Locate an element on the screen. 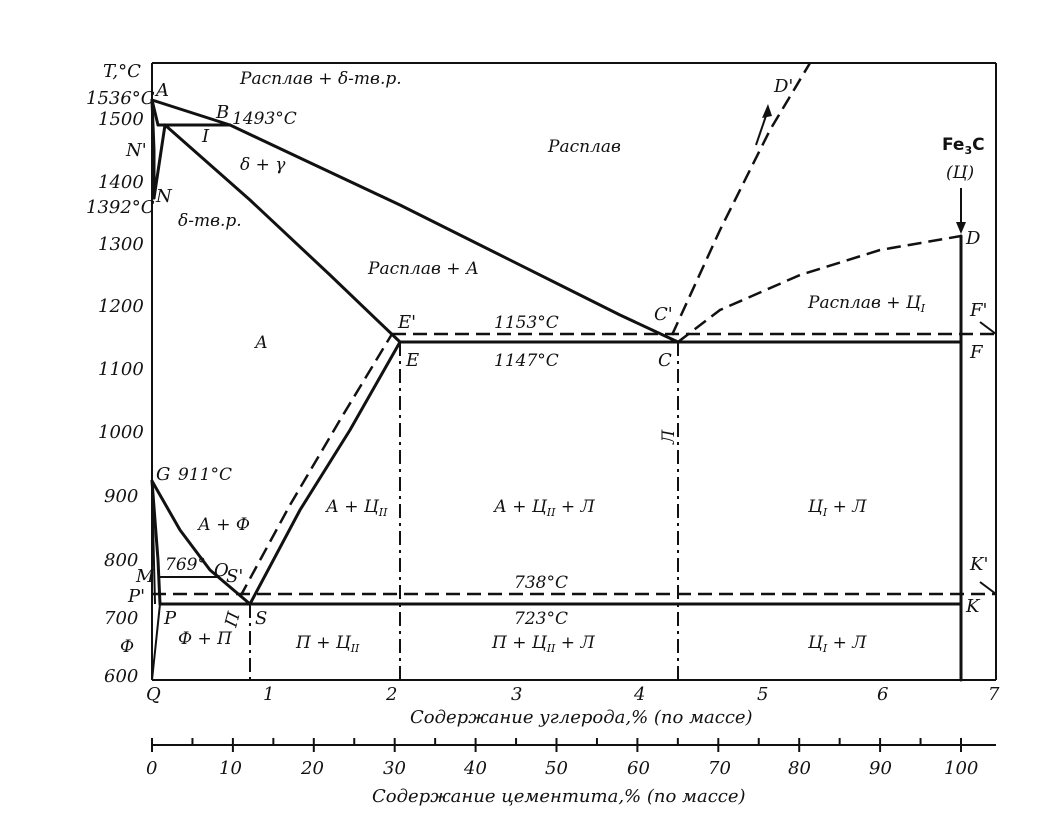  x-axis-cementite-title: Содержание цементита,% (по массе) is located at coordinates (559, 796).